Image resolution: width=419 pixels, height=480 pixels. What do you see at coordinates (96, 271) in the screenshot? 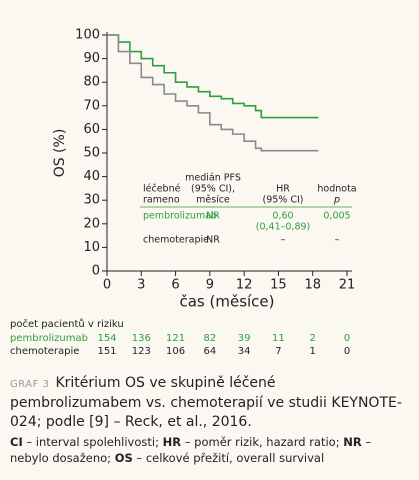
I see `y-tick-label: 0` at bounding box center [96, 271].